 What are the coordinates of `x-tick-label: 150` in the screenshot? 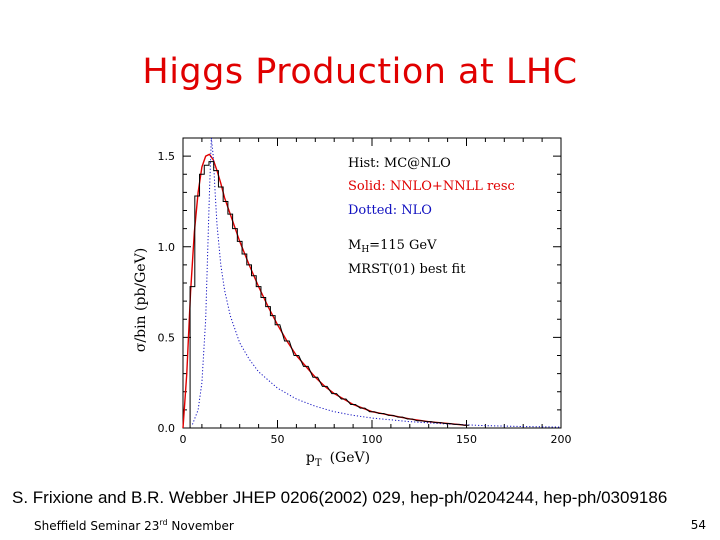 It's located at (466, 439).